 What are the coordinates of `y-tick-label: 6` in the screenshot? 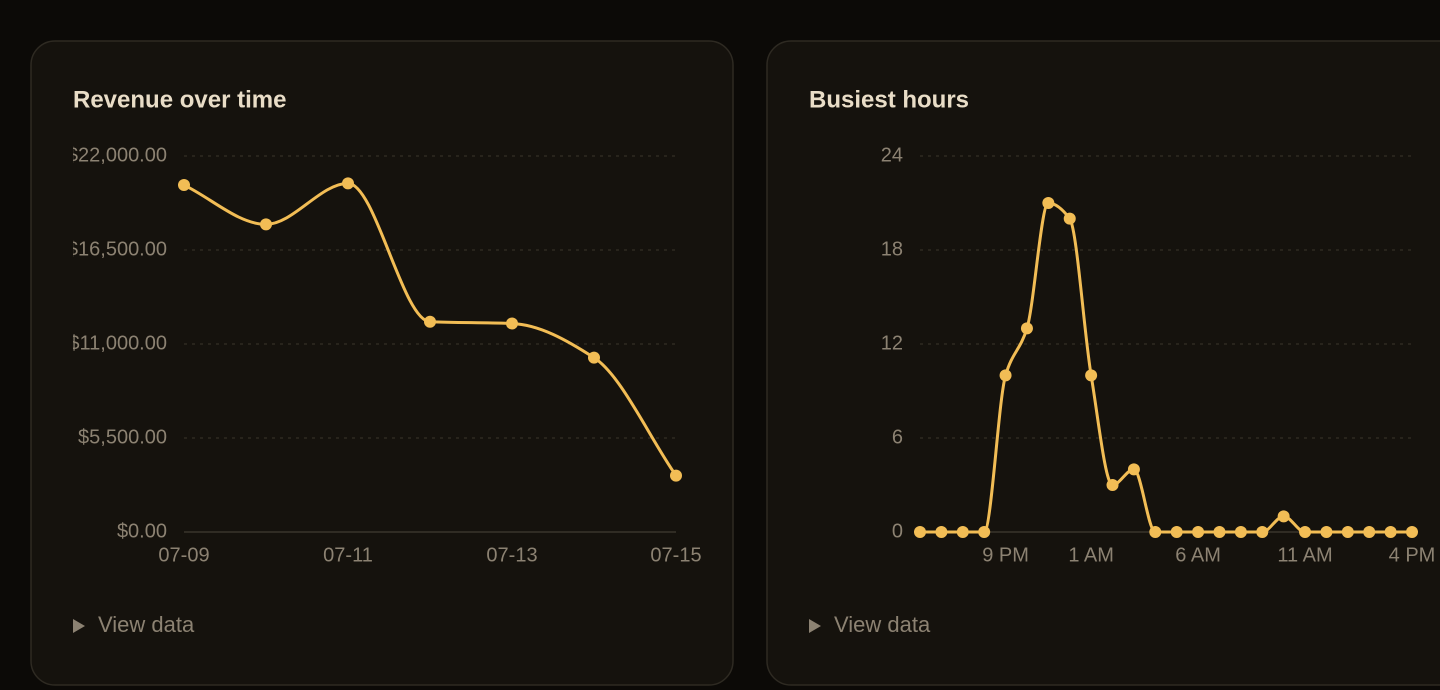 It's located at (897, 437).